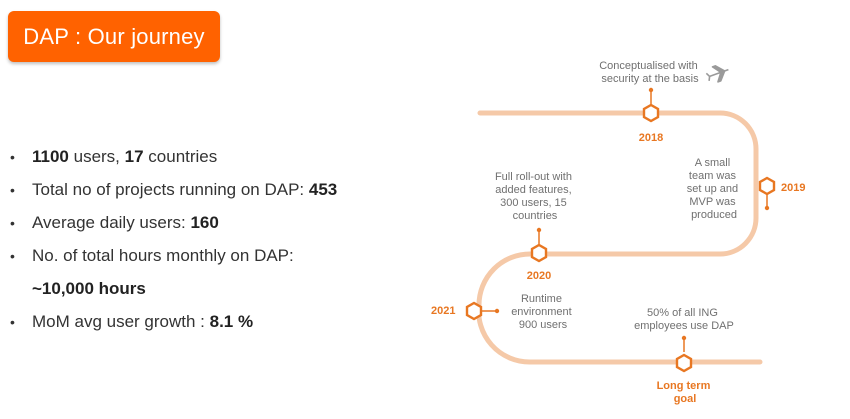  What do you see at coordinates (89, 288) in the screenshot?
I see `list-item: ~10,000 hours` at bounding box center [89, 288].